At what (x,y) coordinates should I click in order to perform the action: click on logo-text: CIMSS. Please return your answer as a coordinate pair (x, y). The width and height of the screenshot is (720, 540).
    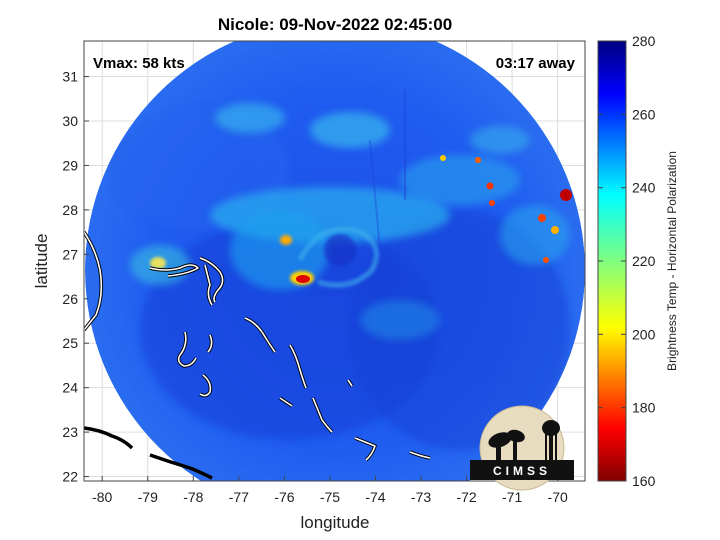
    Looking at the image, I should click on (522, 471).